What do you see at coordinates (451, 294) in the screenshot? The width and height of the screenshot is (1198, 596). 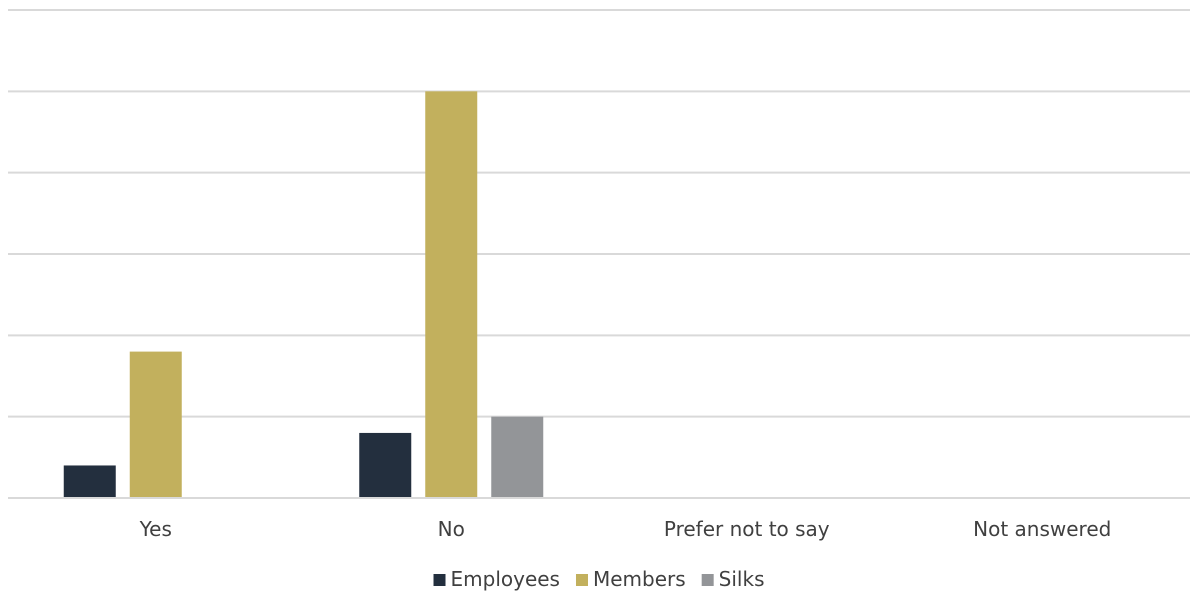 I see `bar-members-no` at bounding box center [451, 294].